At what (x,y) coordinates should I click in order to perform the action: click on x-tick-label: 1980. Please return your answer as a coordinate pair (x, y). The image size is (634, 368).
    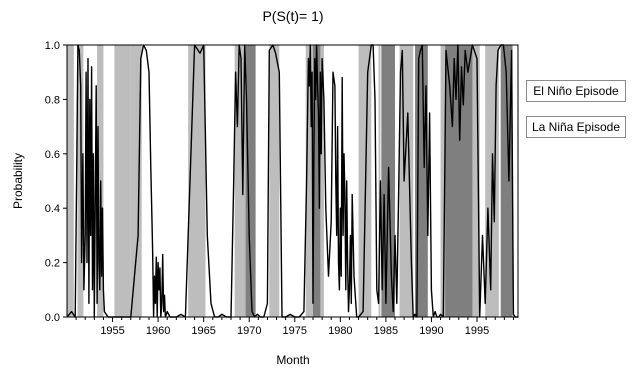
    Looking at the image, I should click on (340, 331).